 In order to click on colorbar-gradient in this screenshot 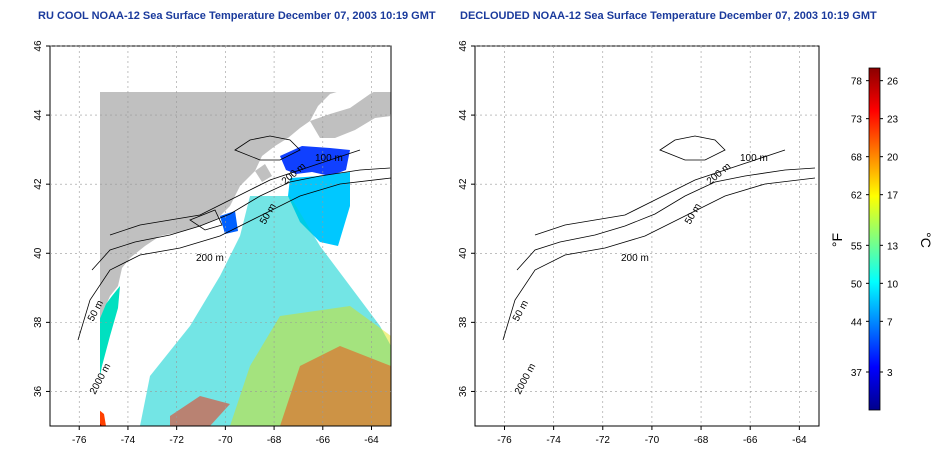, I will do `click(874, 239)`.